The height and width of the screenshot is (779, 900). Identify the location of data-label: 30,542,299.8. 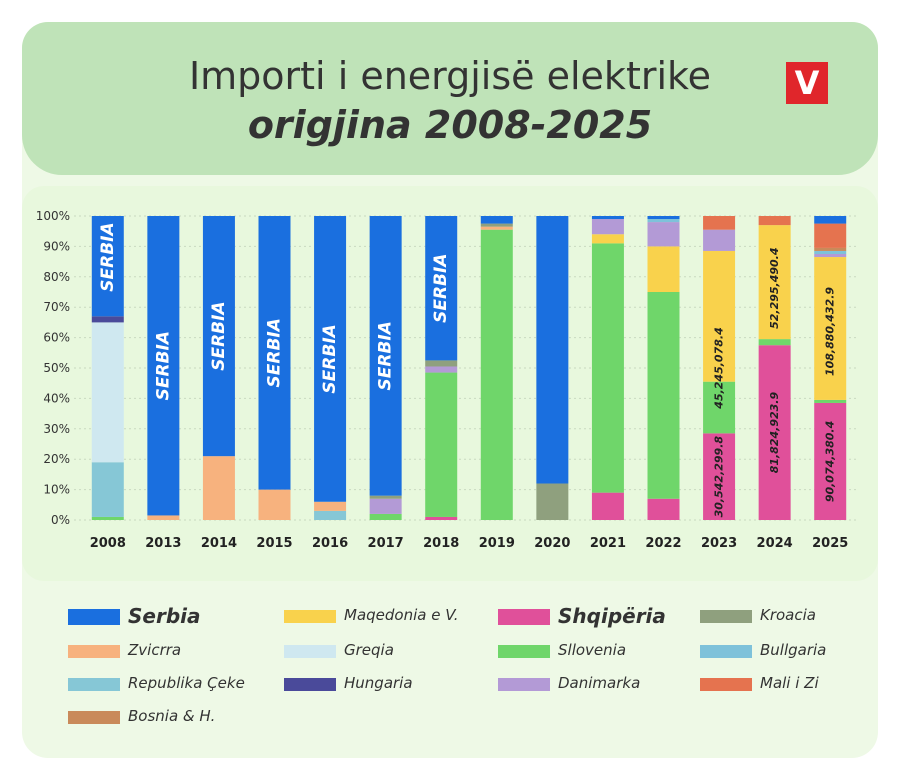
(719, 477).